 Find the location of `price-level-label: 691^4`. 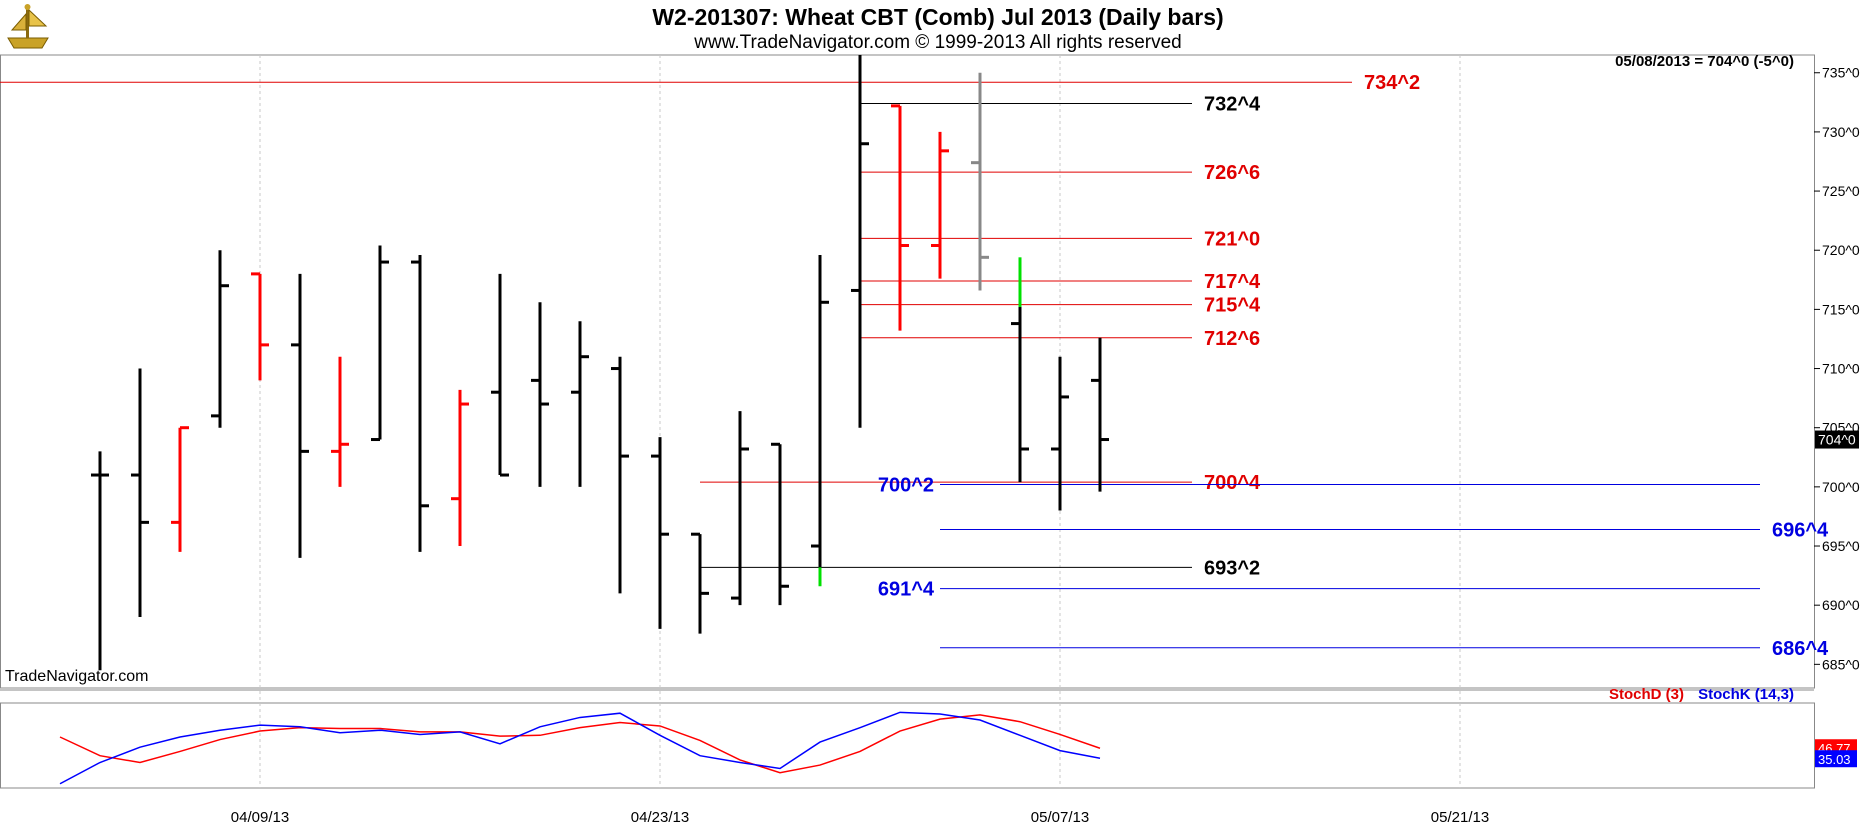

price-level-label: 691^4 is located at coordinates (906, 590).